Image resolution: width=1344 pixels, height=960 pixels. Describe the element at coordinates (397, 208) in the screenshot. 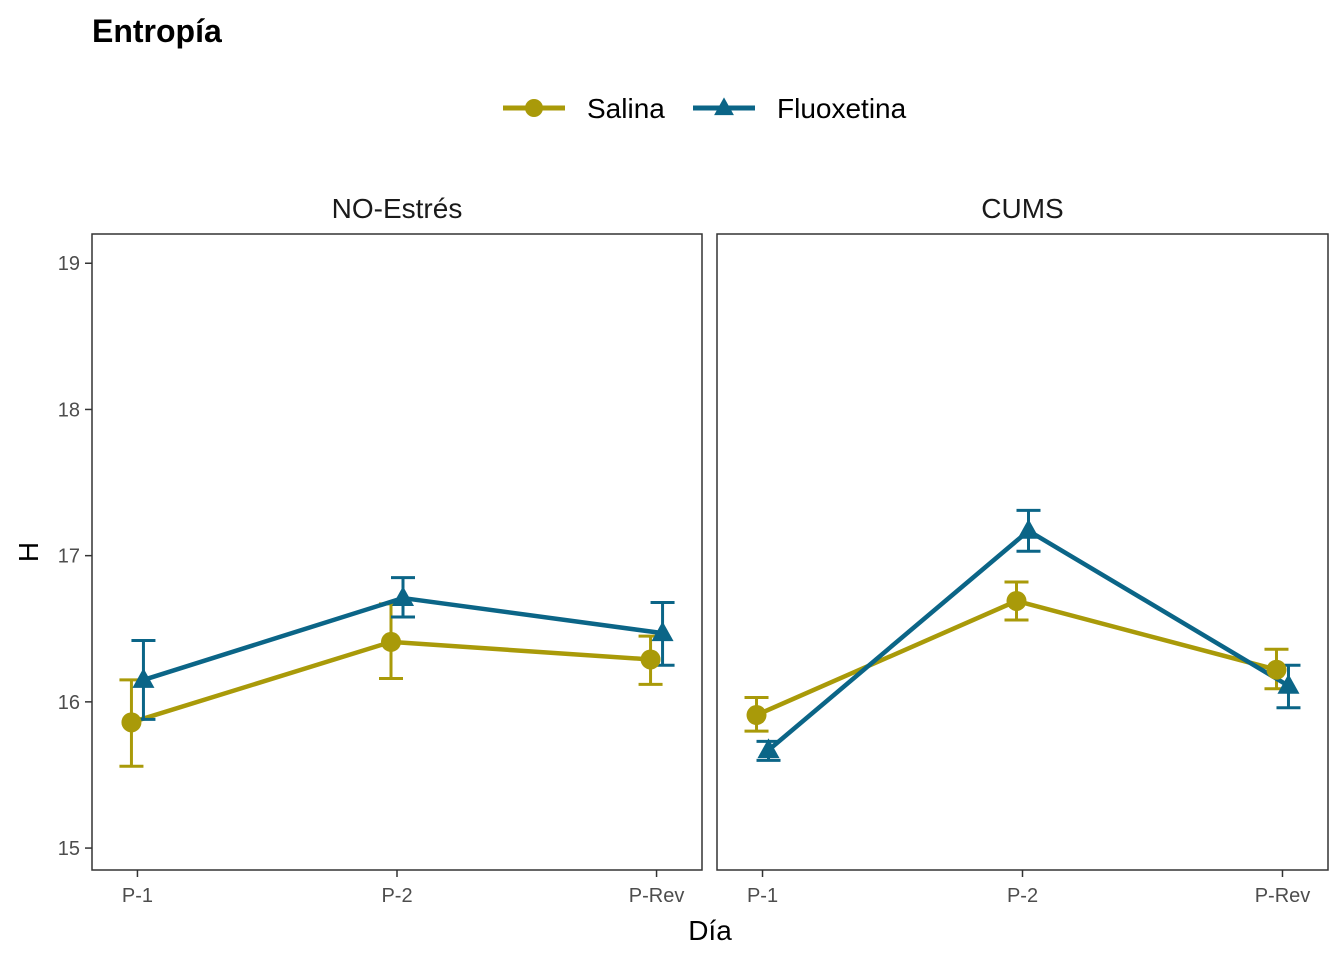

I see `panel-strip-label: NO-Estrés` at that location.